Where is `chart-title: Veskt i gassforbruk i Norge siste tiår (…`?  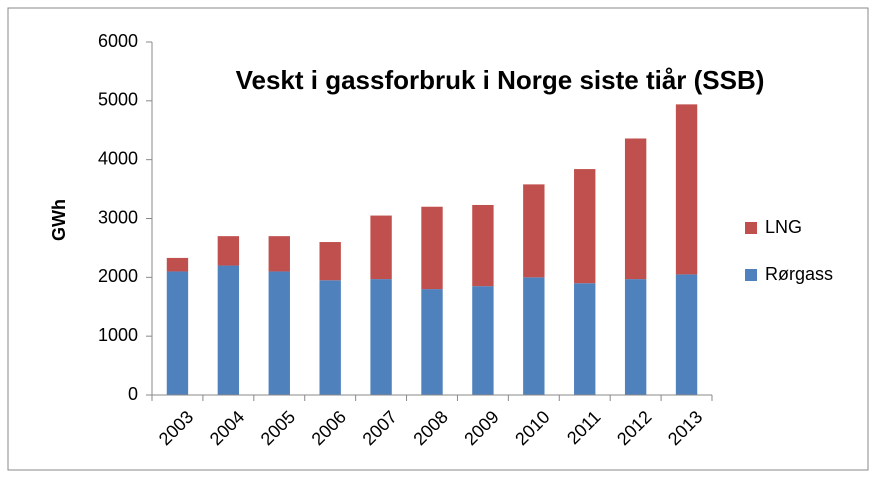 chart-title: Veskt i gassforbruk i Norge siste tiår (… is located at coordinates (500, 80).